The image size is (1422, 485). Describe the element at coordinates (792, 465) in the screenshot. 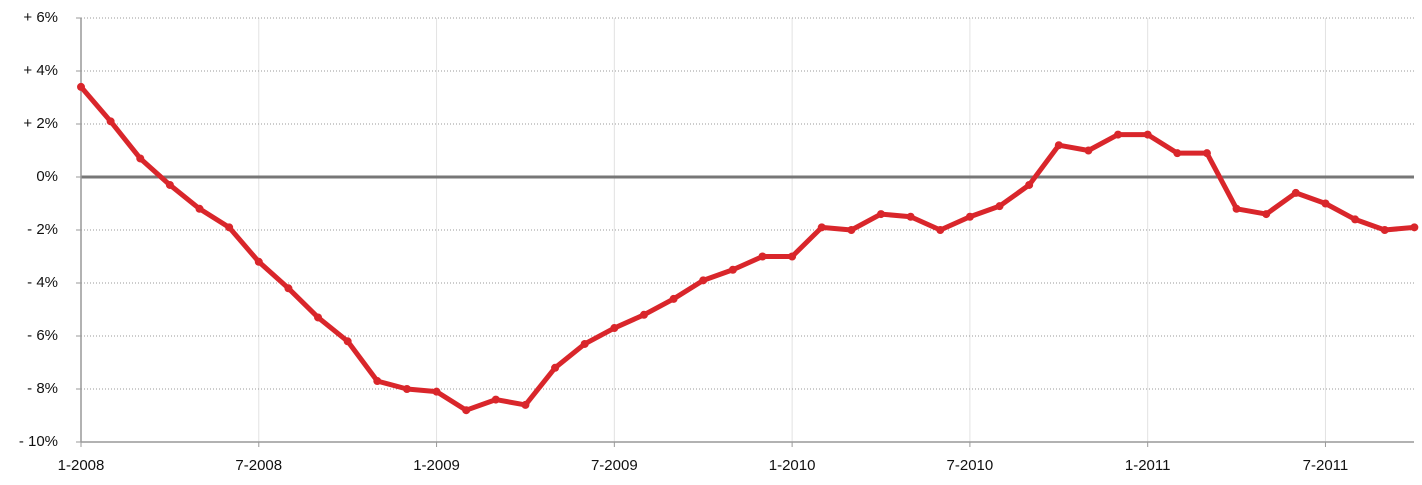

I see `x-tick-label: 1-2010` at that location.